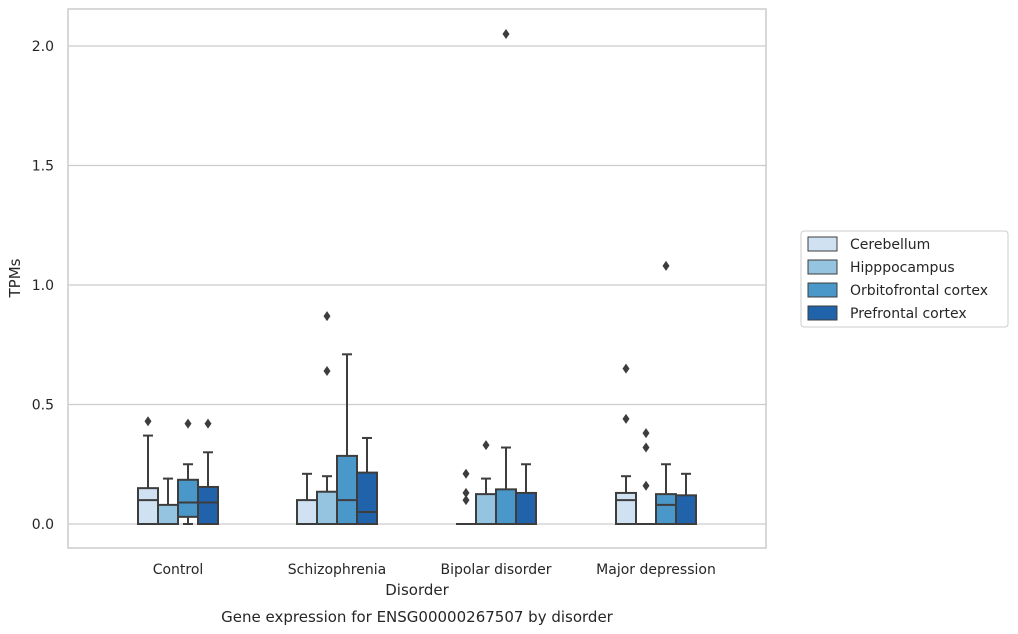  What do you see at coordinates (902, 268) in the screenshot?
I see `legend-label: Hipppocampus` at bounding box center [902, 268].